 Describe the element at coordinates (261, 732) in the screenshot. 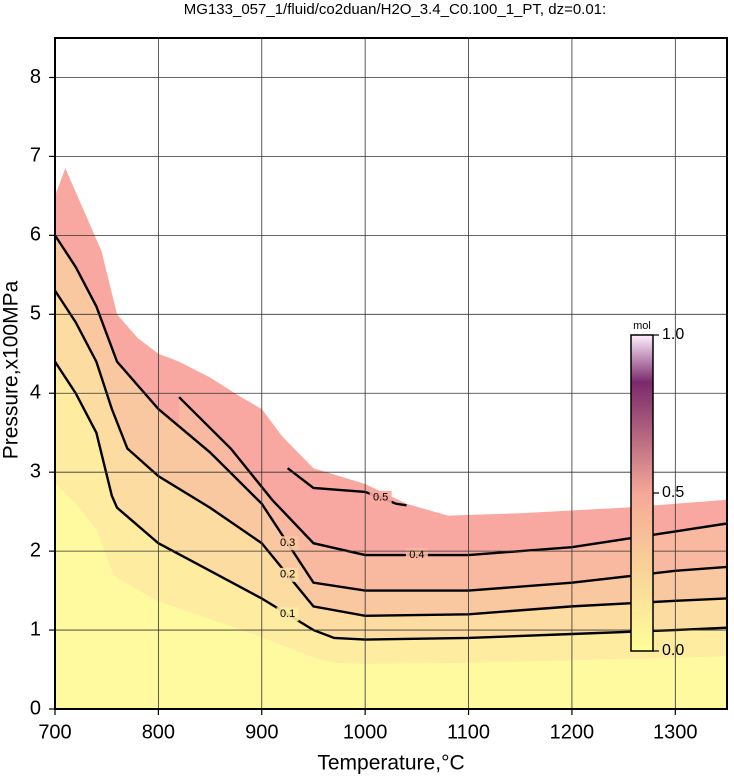

I see `x-tick-label: 900` at that location.